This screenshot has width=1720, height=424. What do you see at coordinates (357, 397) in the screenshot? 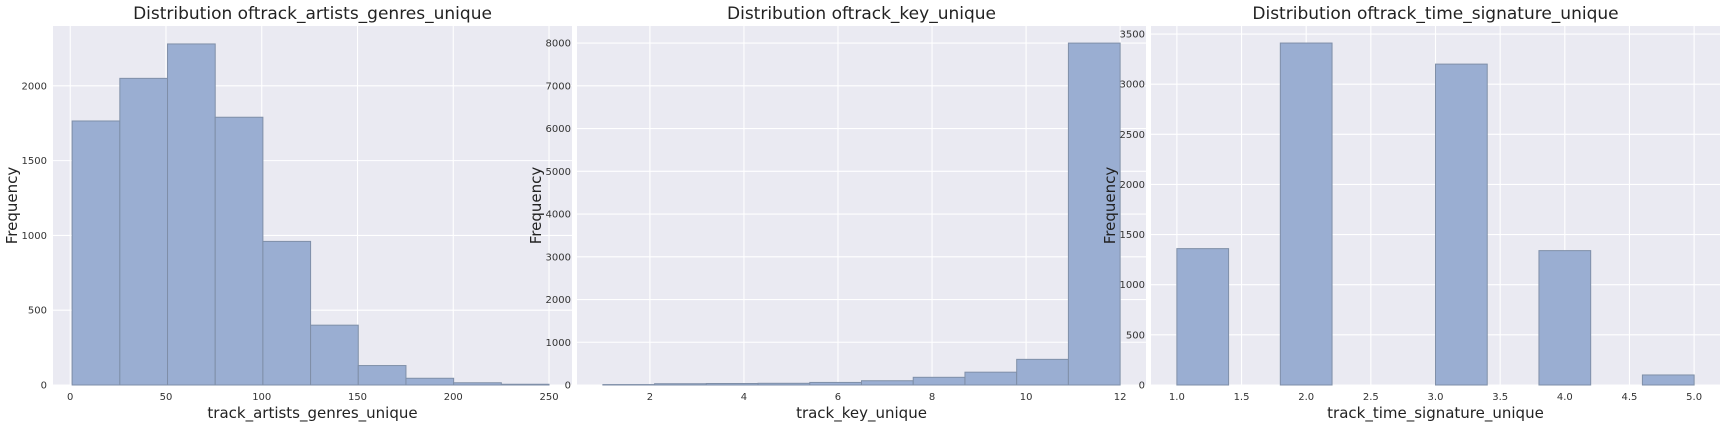
I see `x-tick-label: 150` at bounding box center [357, 397].